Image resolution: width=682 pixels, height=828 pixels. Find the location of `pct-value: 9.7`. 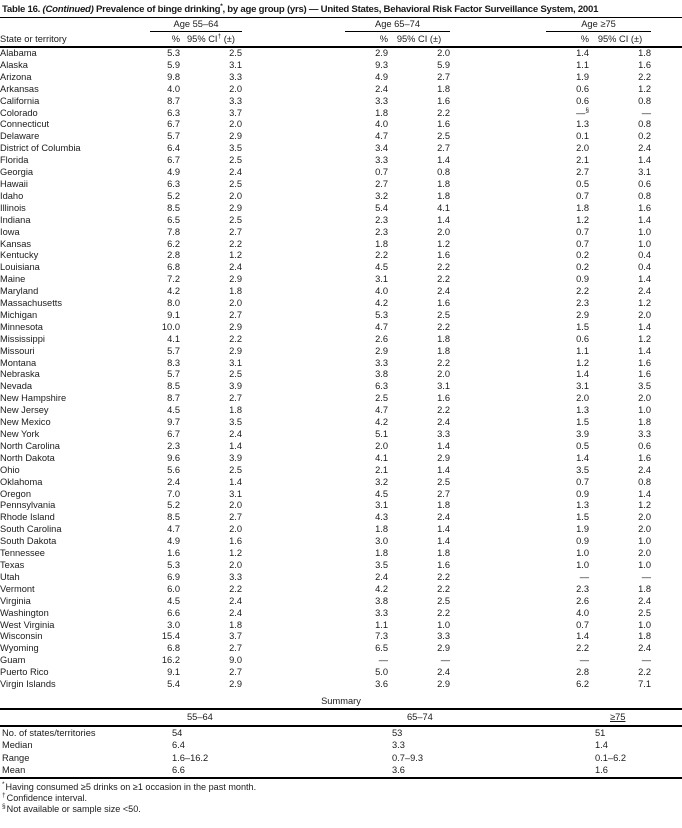

pct-value: 9.7 is located at coordinates (173, 422).